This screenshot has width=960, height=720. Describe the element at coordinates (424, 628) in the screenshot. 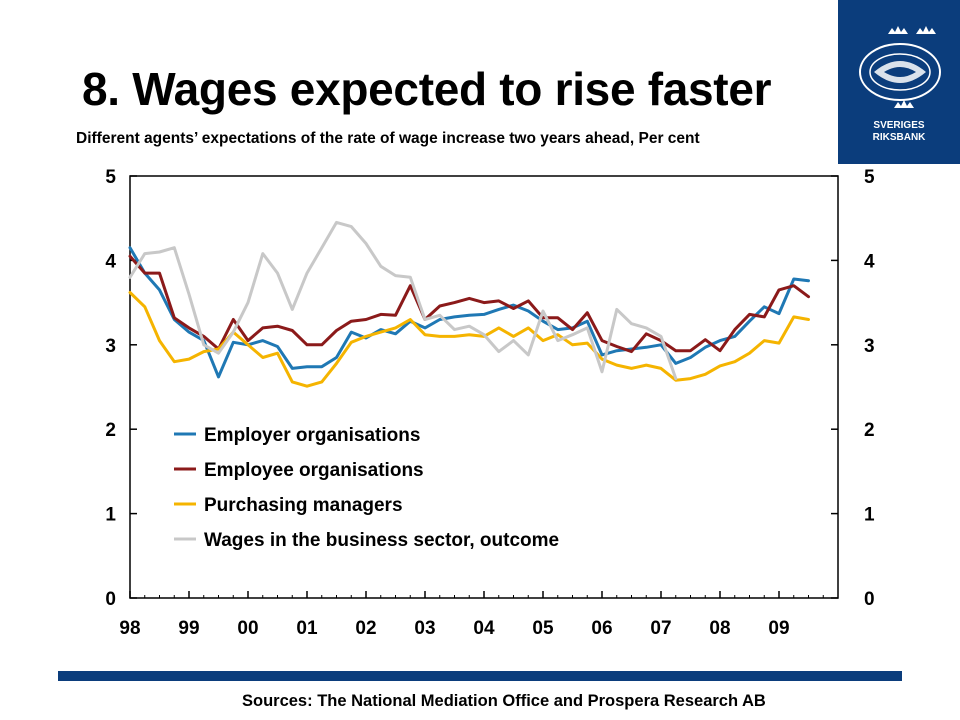

I see `x-tick-label: 03` at that location.